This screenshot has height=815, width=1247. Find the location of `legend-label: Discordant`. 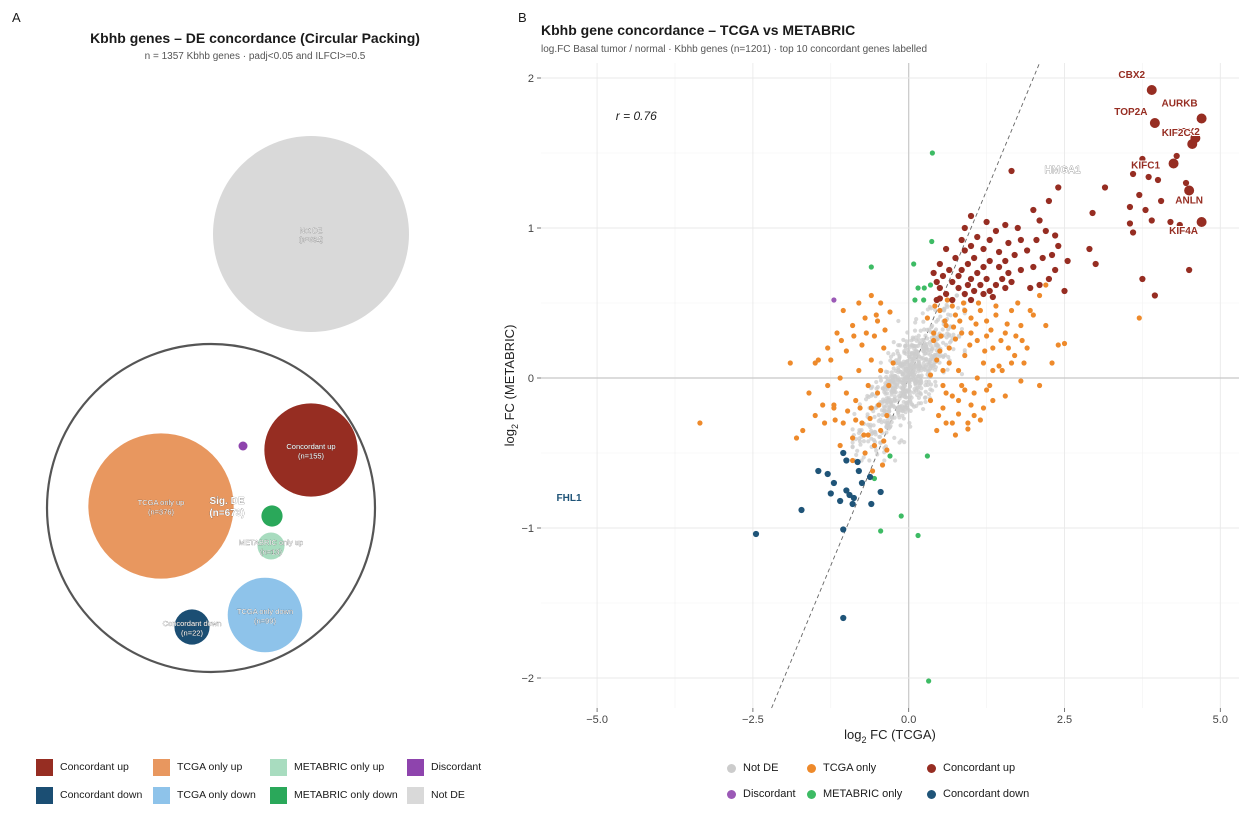

legend-label: Discordant is located at coordinates (456, 767).